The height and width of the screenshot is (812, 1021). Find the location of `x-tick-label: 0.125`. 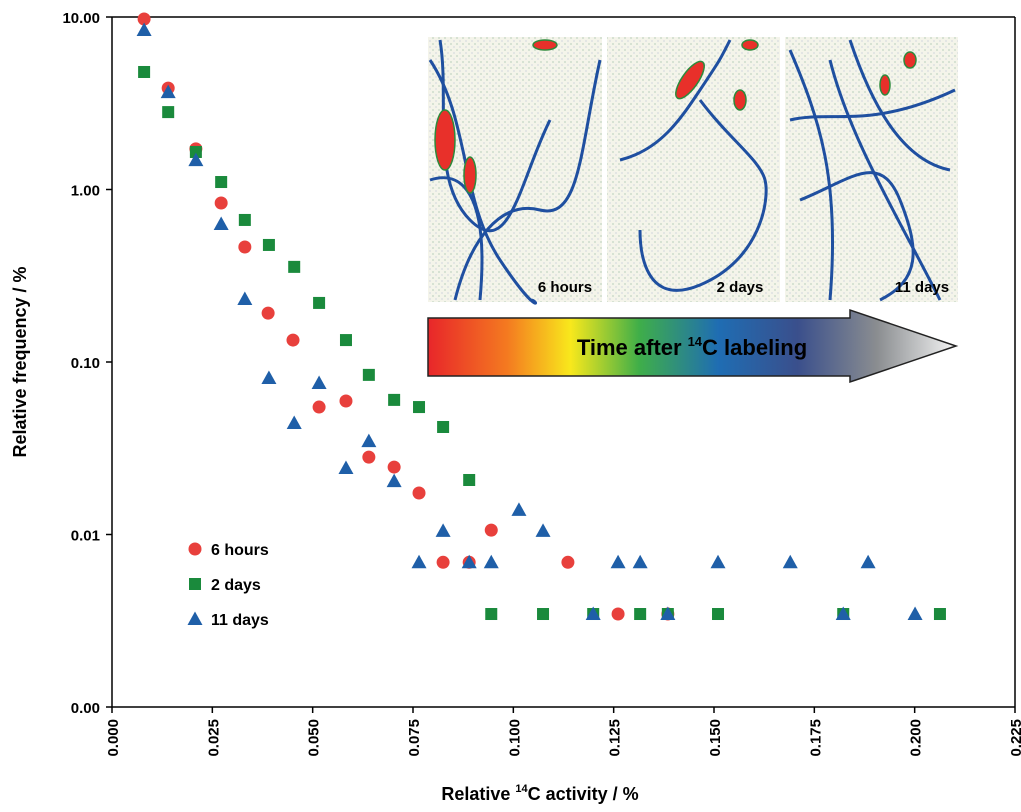

x-tick-label: 0.125 is located at coordinates (615, 738).